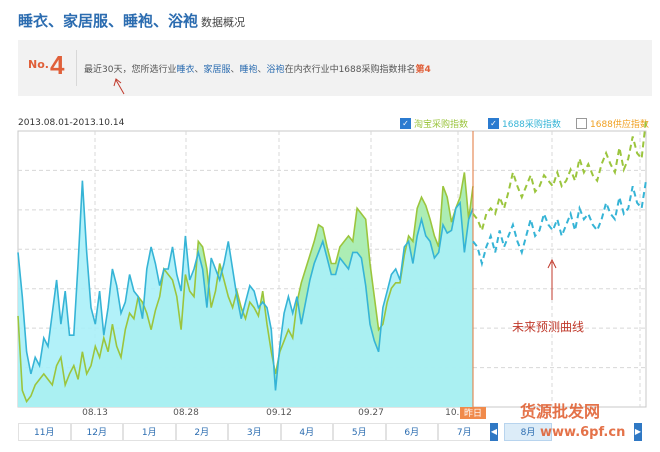  I want to click on rank-no-label: No., so click(38, 64).